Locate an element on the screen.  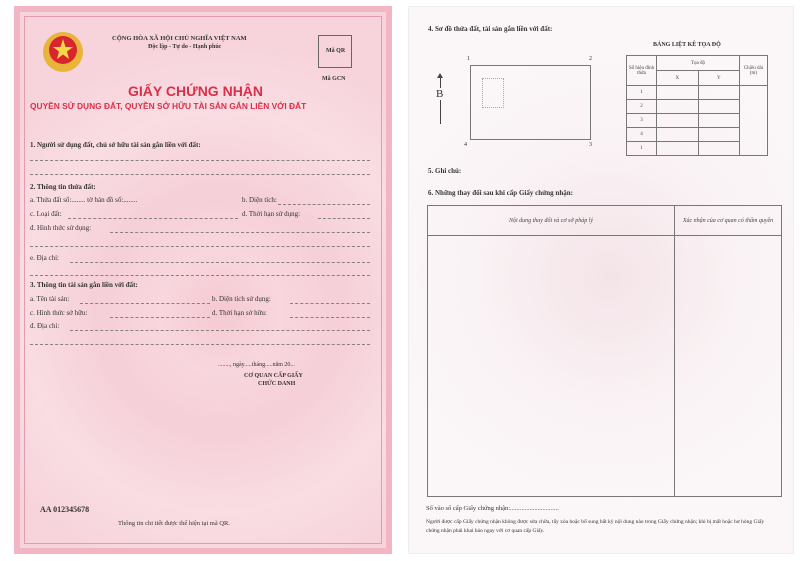
table-row: 4 is located at coordinates (697, 134).